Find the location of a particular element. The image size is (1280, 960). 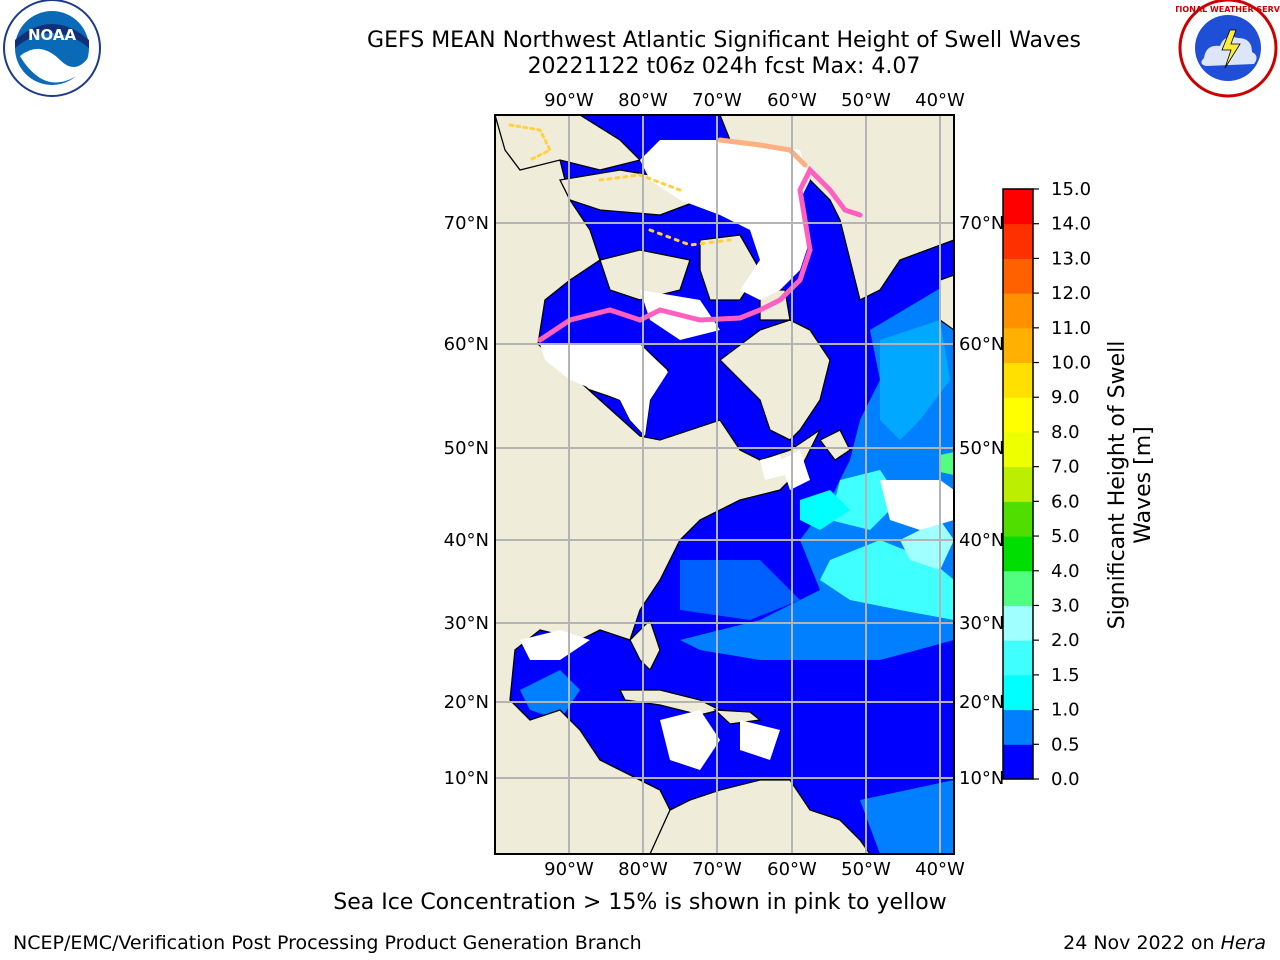

colorbar-tick-label: 1.0 is located at coordinates (1065, 710).